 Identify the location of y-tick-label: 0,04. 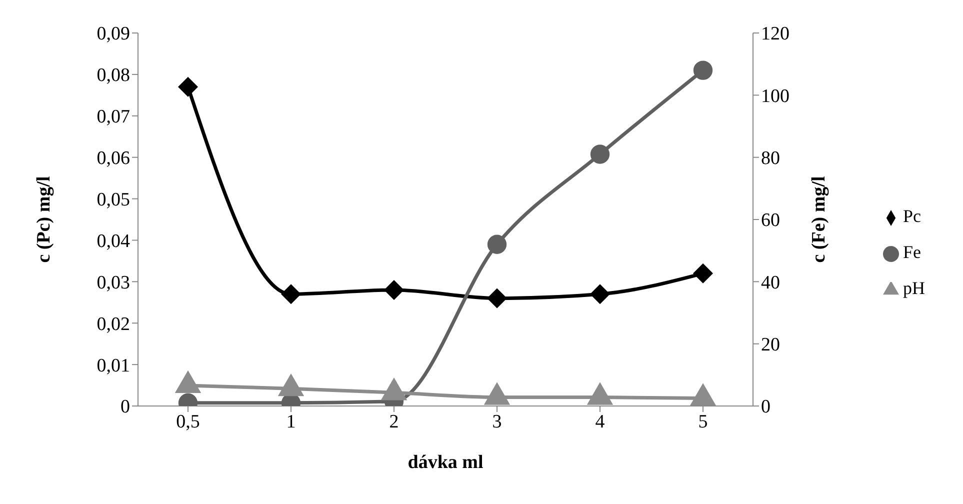
(113, 241).